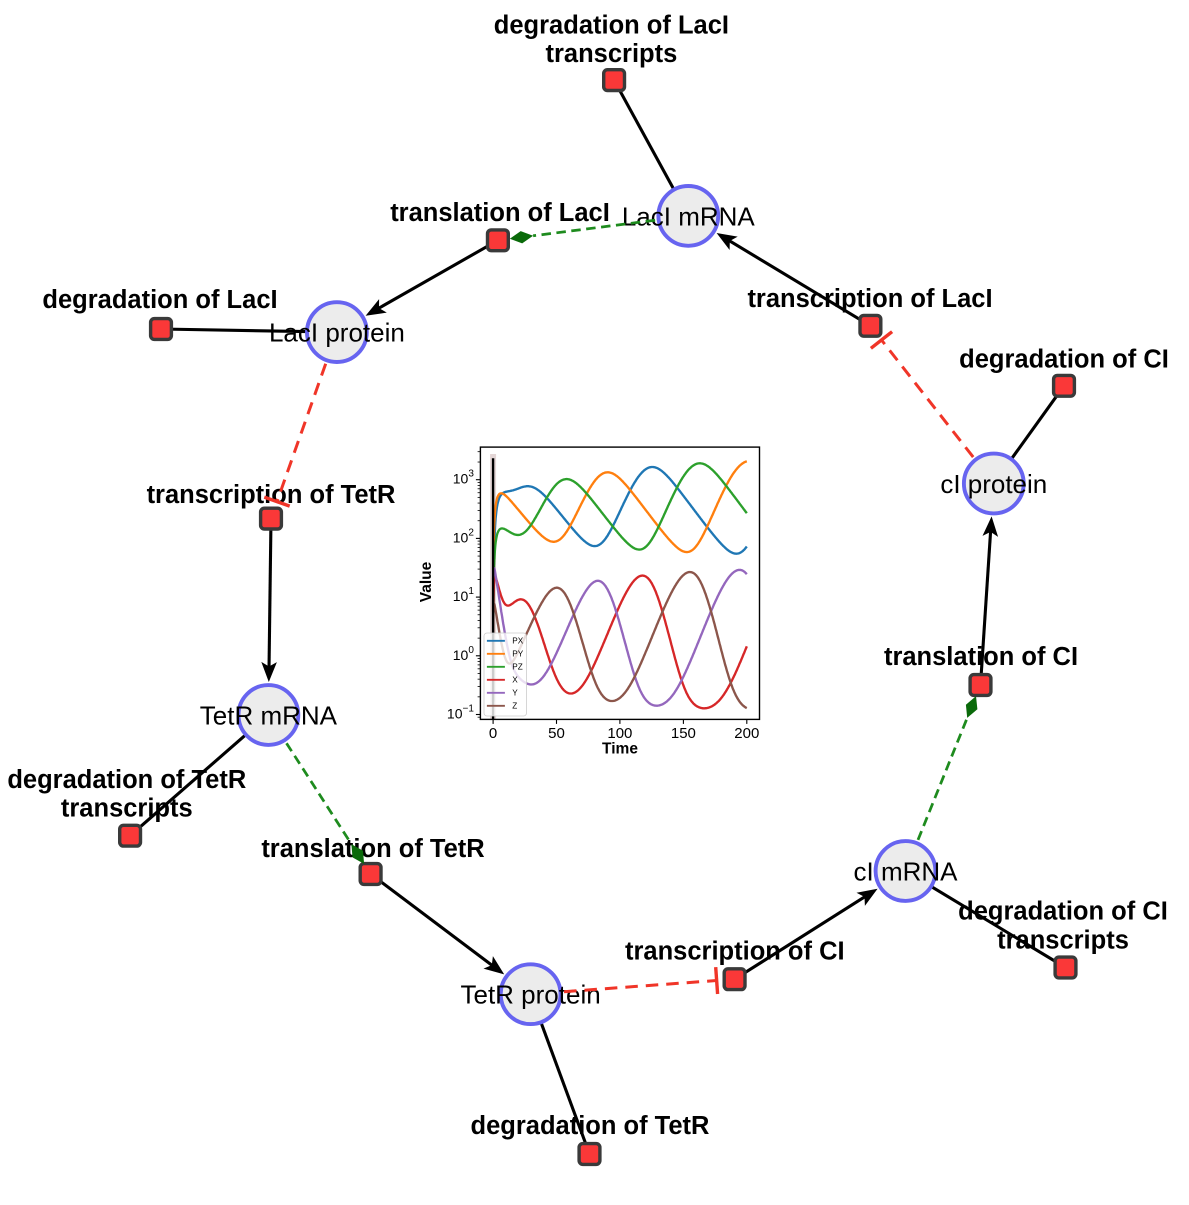 This screenshot has width=1189, height=1205. What do you see at coordinates (514, 706) in the screenshot?
I see `svg-text: Z` at bounding box center [514, 706].